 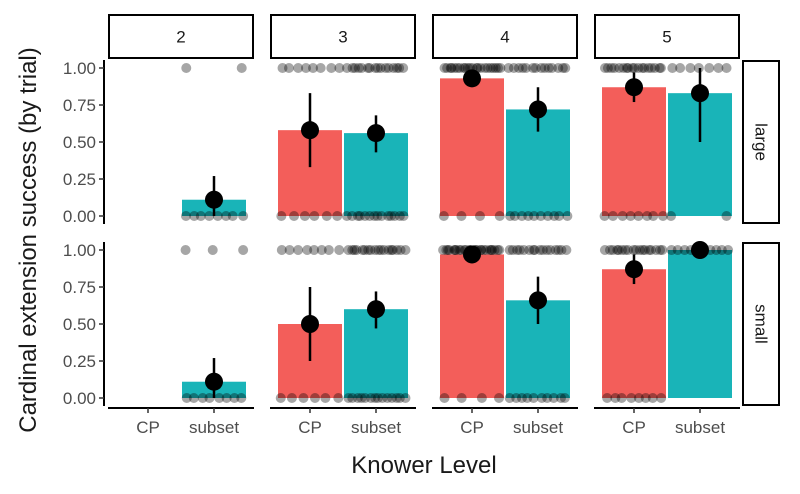 What do you see at coordinates (761, 142) in the screenshot?
I see `facet-strip-label: large` at bounding box center [761, 142].